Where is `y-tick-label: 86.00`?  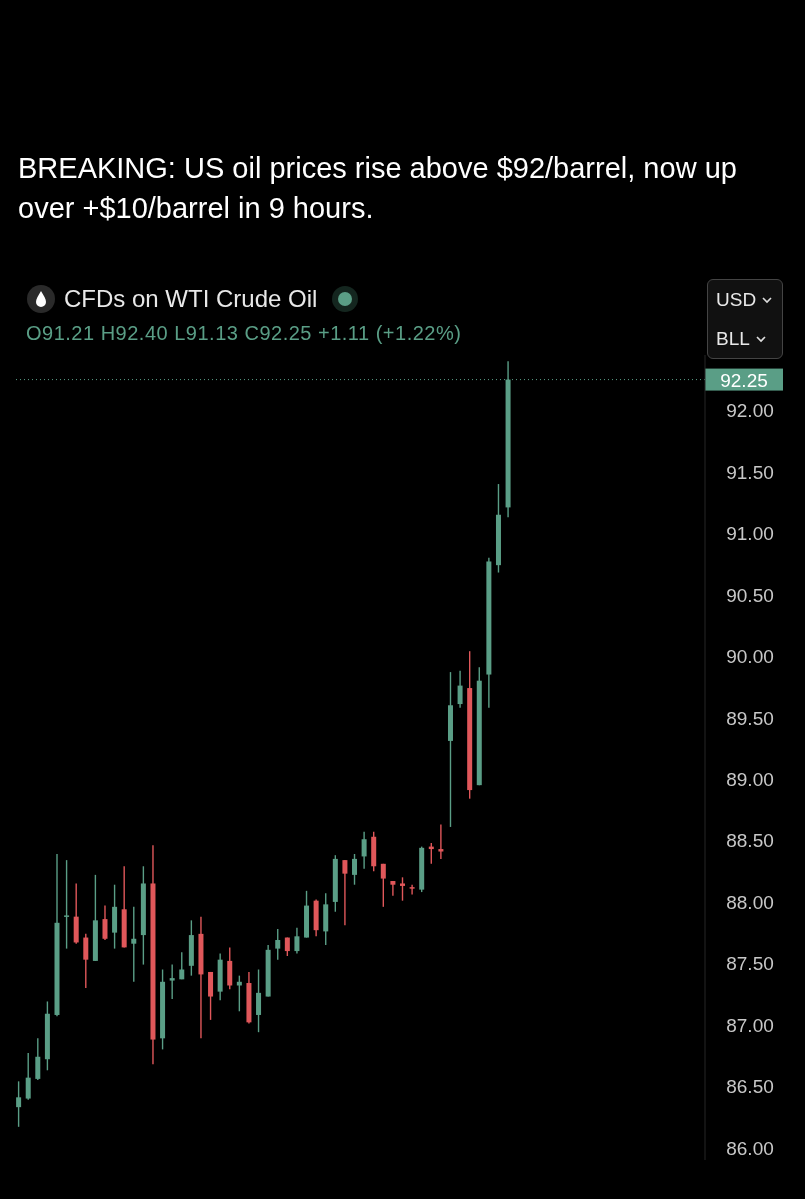
y-tick-label: 86.00 is located at coordinates (750, 1148).